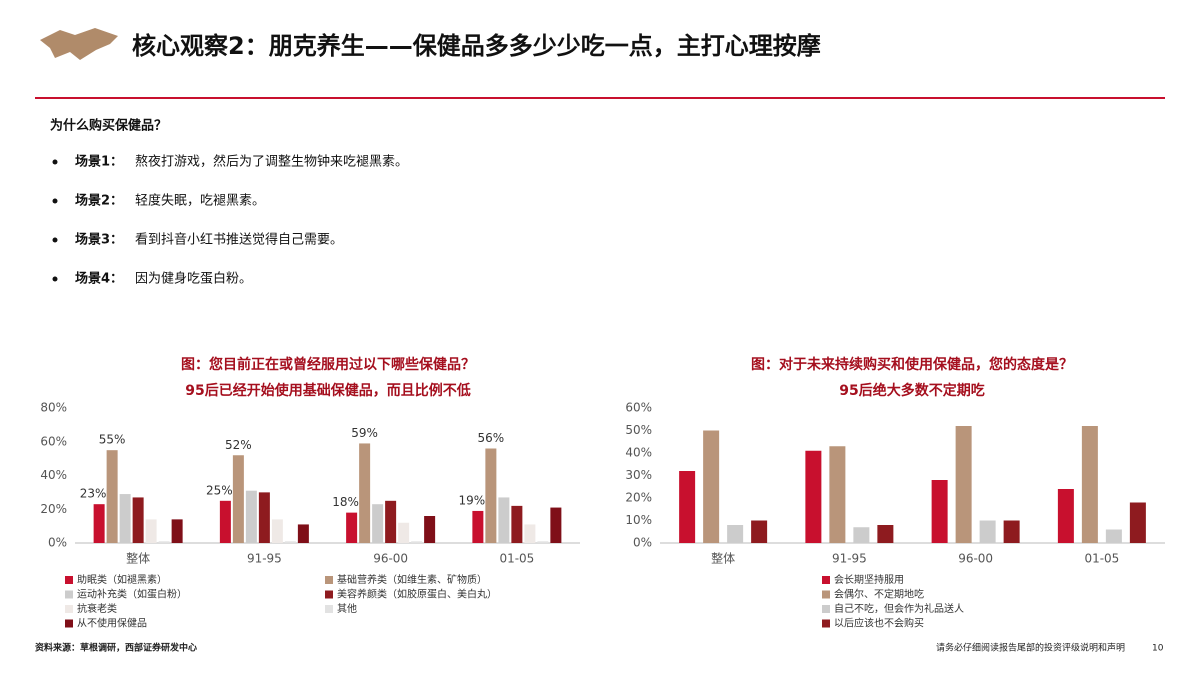 The width and height of the screenshot is (1200, 675). What do you see at coordinates (132, 594) in the screenshot?
I see `legend-label: 运动补充类（如蛋白粉）` at bounding box center [132, 594].